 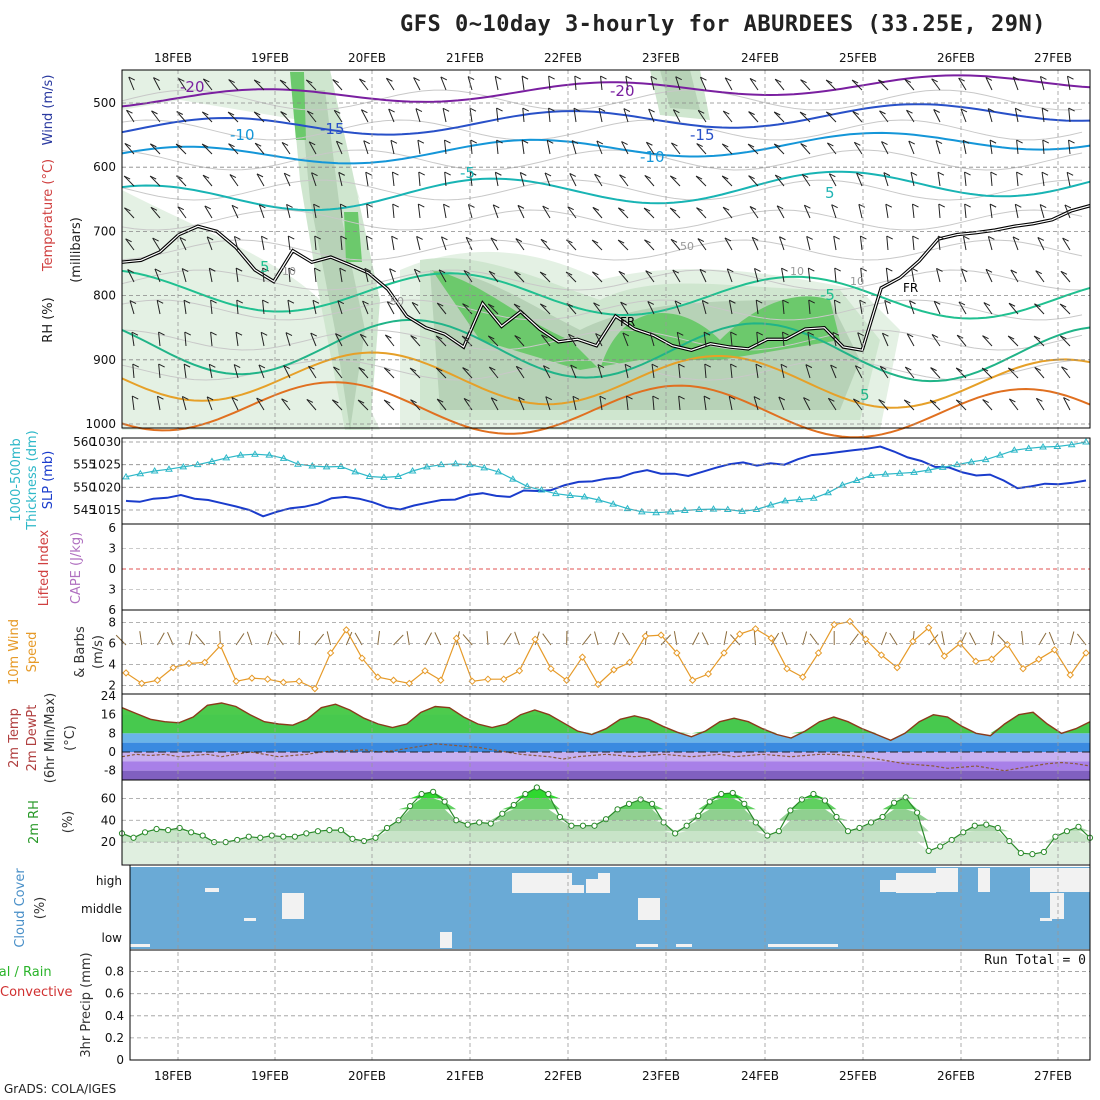 I want to click on date-label-top: 25FEB, so click(x=858, y=58).